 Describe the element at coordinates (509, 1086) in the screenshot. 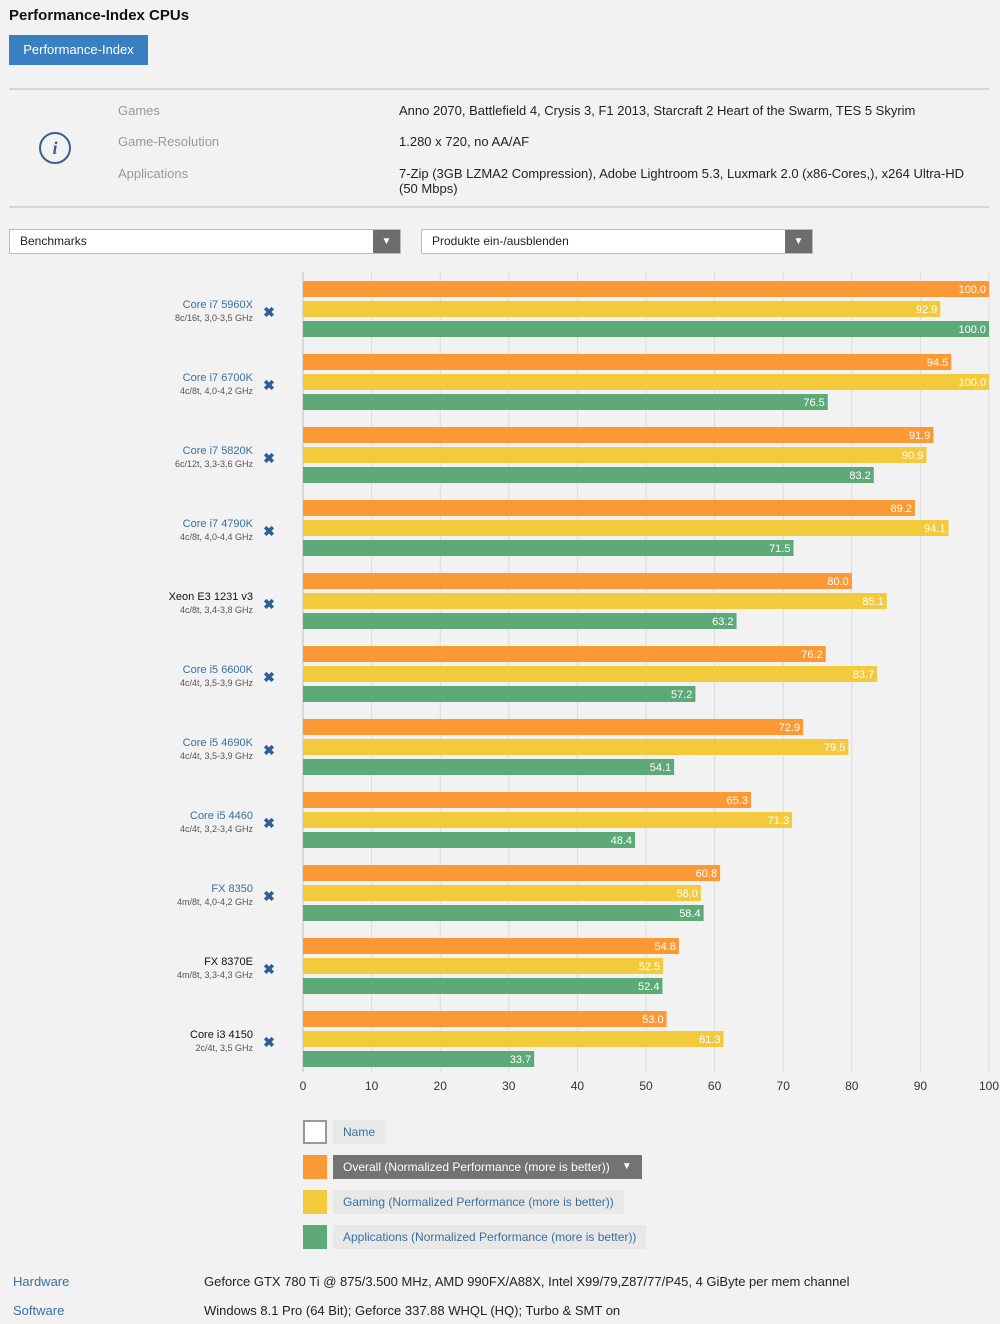

I see `x-tick-label: 30` at that location.